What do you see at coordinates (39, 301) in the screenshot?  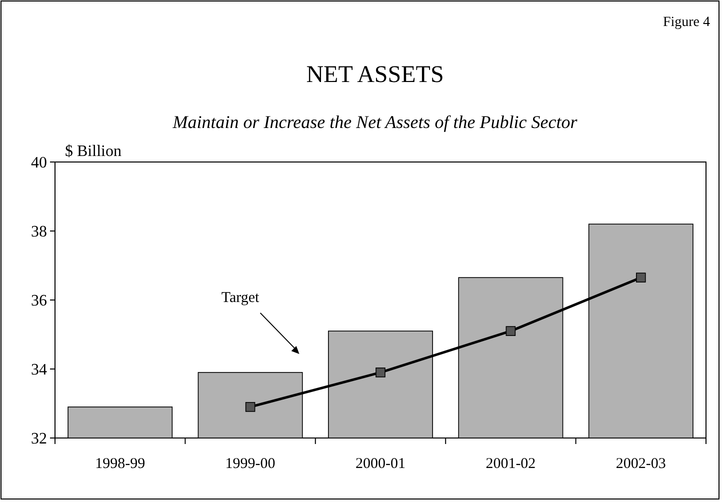 I see `y-tick-label: 36` at bounding box center [39, 301].